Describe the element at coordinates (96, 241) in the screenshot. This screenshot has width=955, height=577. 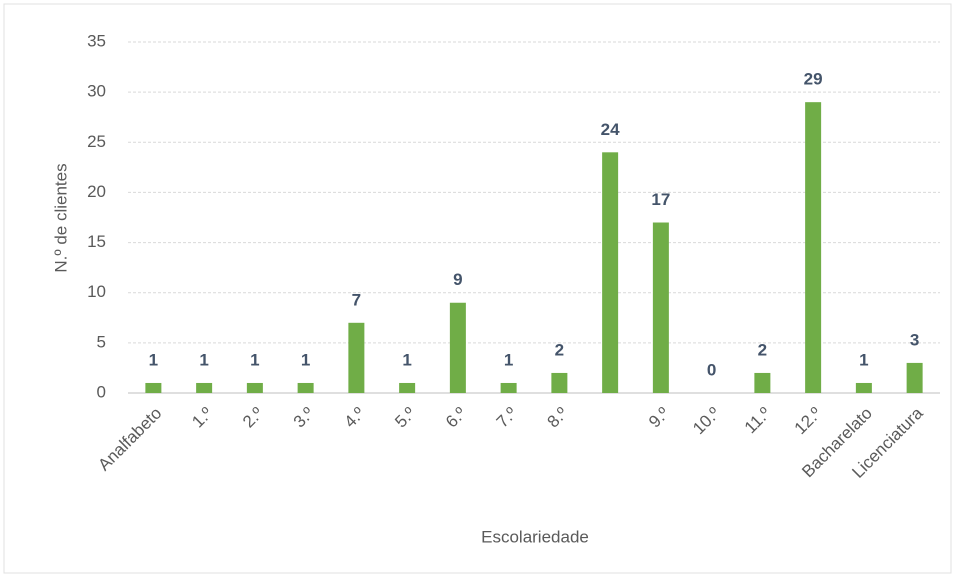
I see `y-tick-label: 15` at that location.